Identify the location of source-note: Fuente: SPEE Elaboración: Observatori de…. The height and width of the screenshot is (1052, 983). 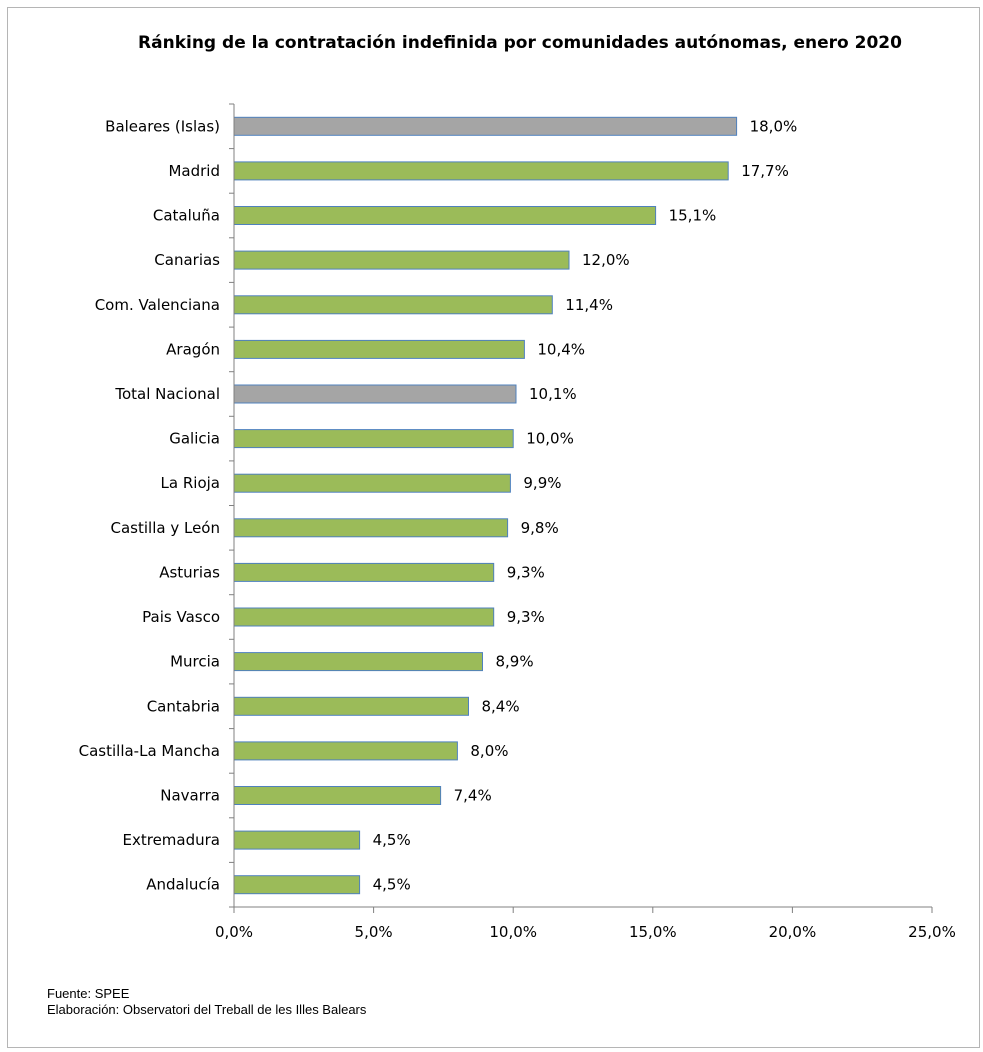
(206, 1002).